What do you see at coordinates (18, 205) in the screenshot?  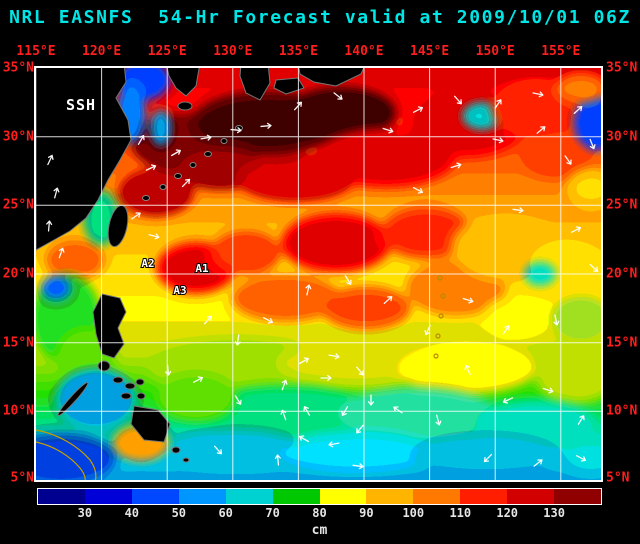 I see `lat-tick-label-left: 25°N` at bounding box center [18, 205].